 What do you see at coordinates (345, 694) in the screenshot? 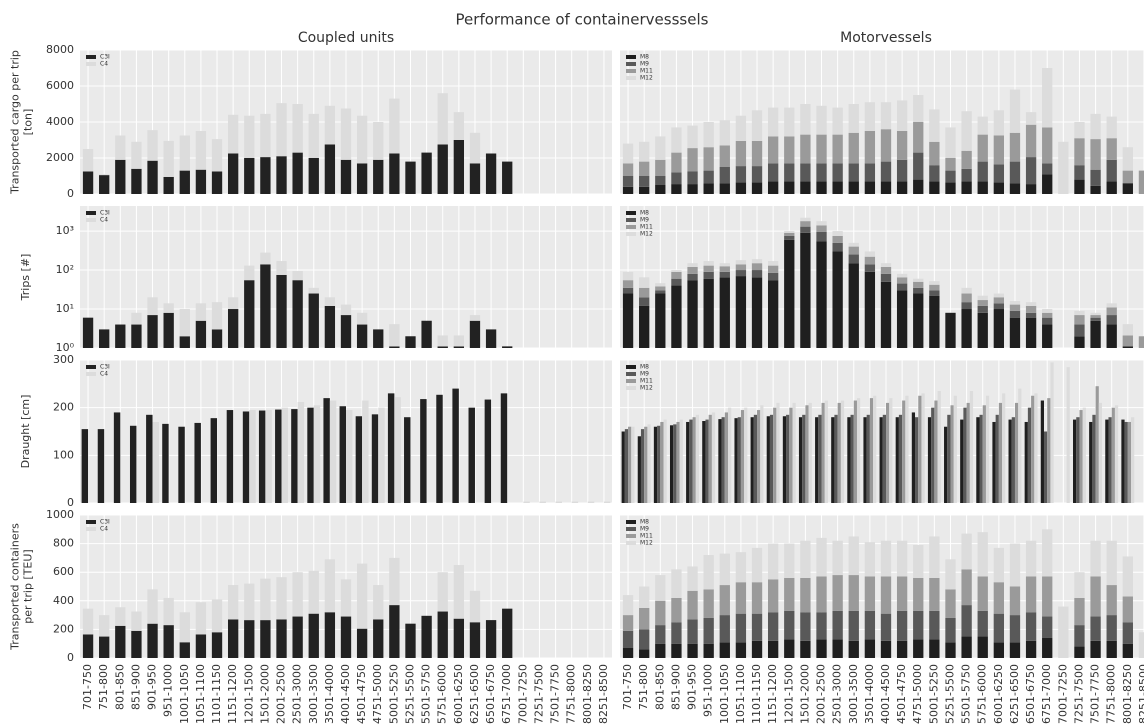
I see `x-tick-label: 4001-4500` at bounding box center [345, 694].